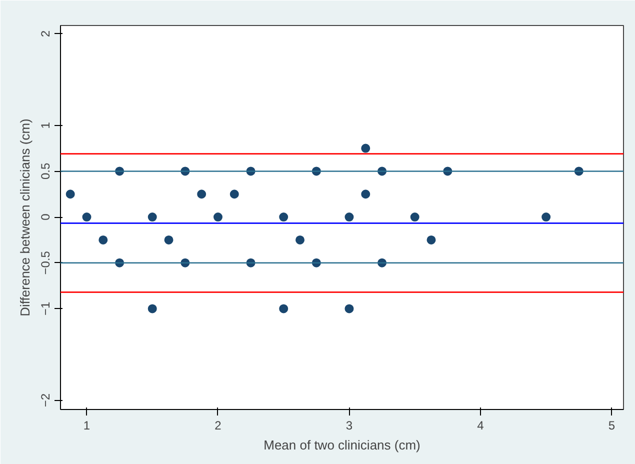  Describe the element at coordinates (45, 400) in the screenshot. I see `y-tick-label: −2` at that location.